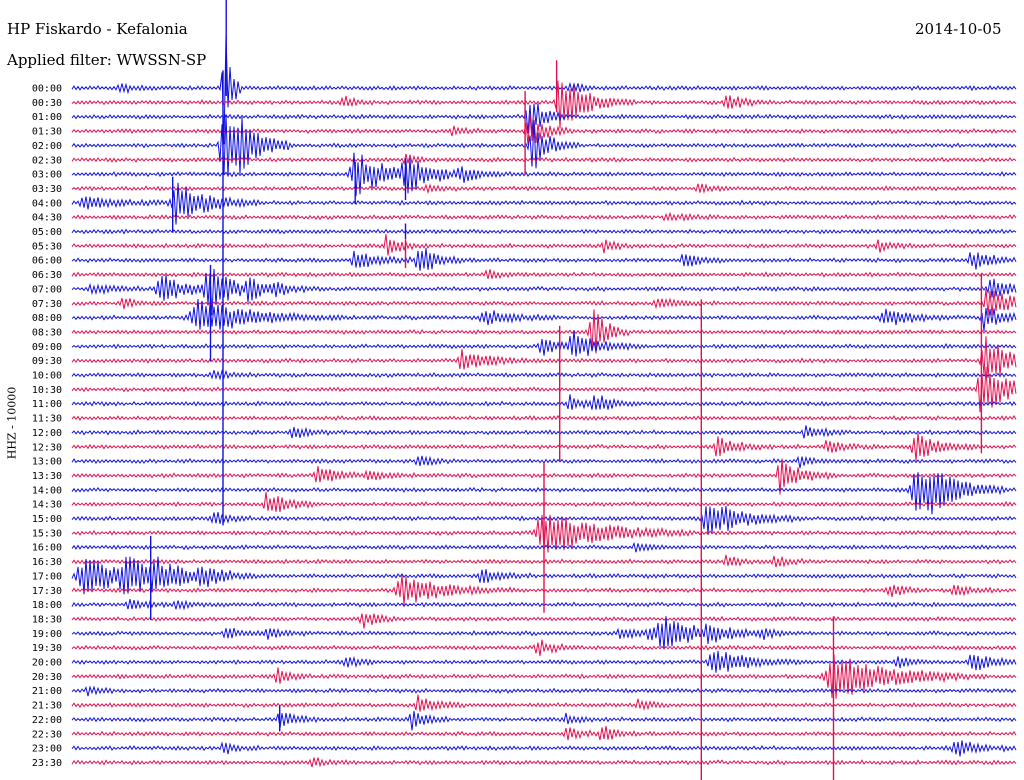  What do you see at coordinates (544, 633) in the screenshot?
I see `trace-row-1900` at bounding box center [544, 633].